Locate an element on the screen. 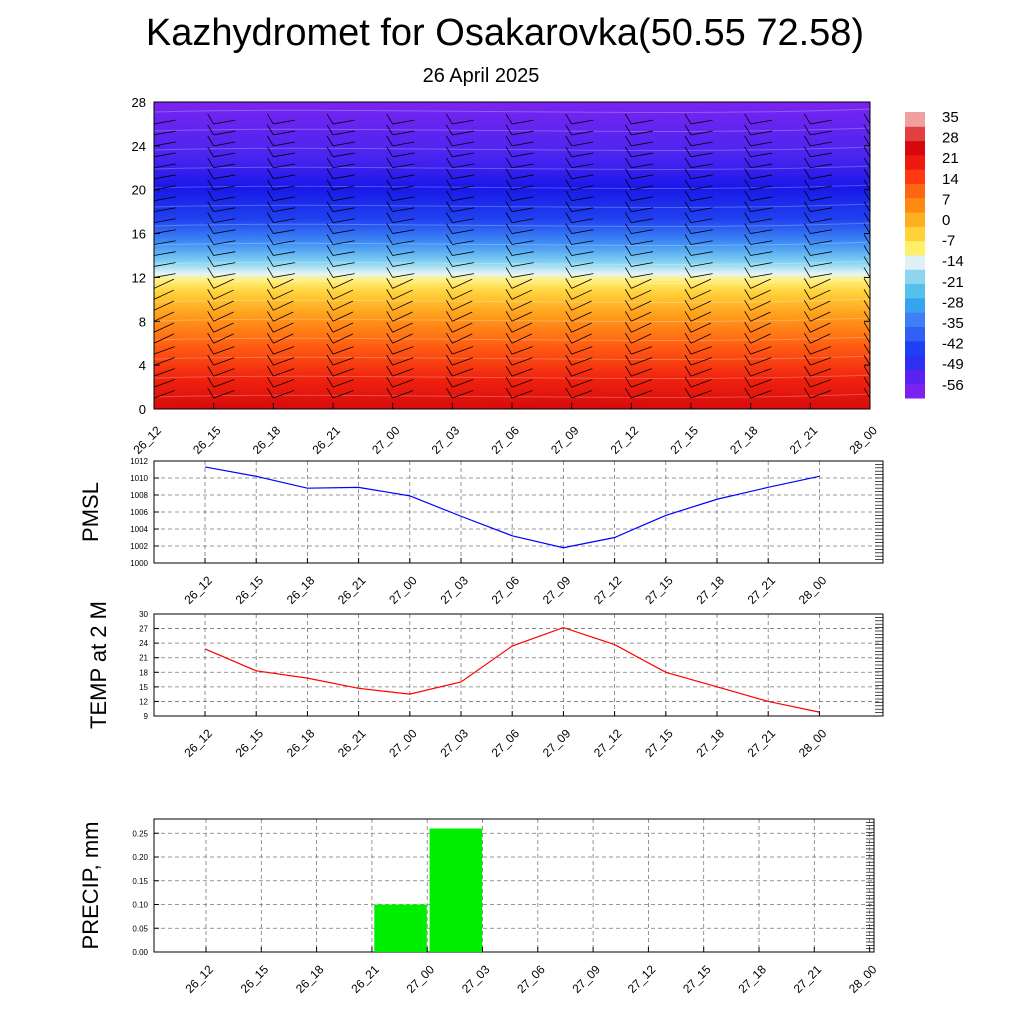 This screenshot has height=1024, width=1024. contour-line is located at coordinates (512, 300).